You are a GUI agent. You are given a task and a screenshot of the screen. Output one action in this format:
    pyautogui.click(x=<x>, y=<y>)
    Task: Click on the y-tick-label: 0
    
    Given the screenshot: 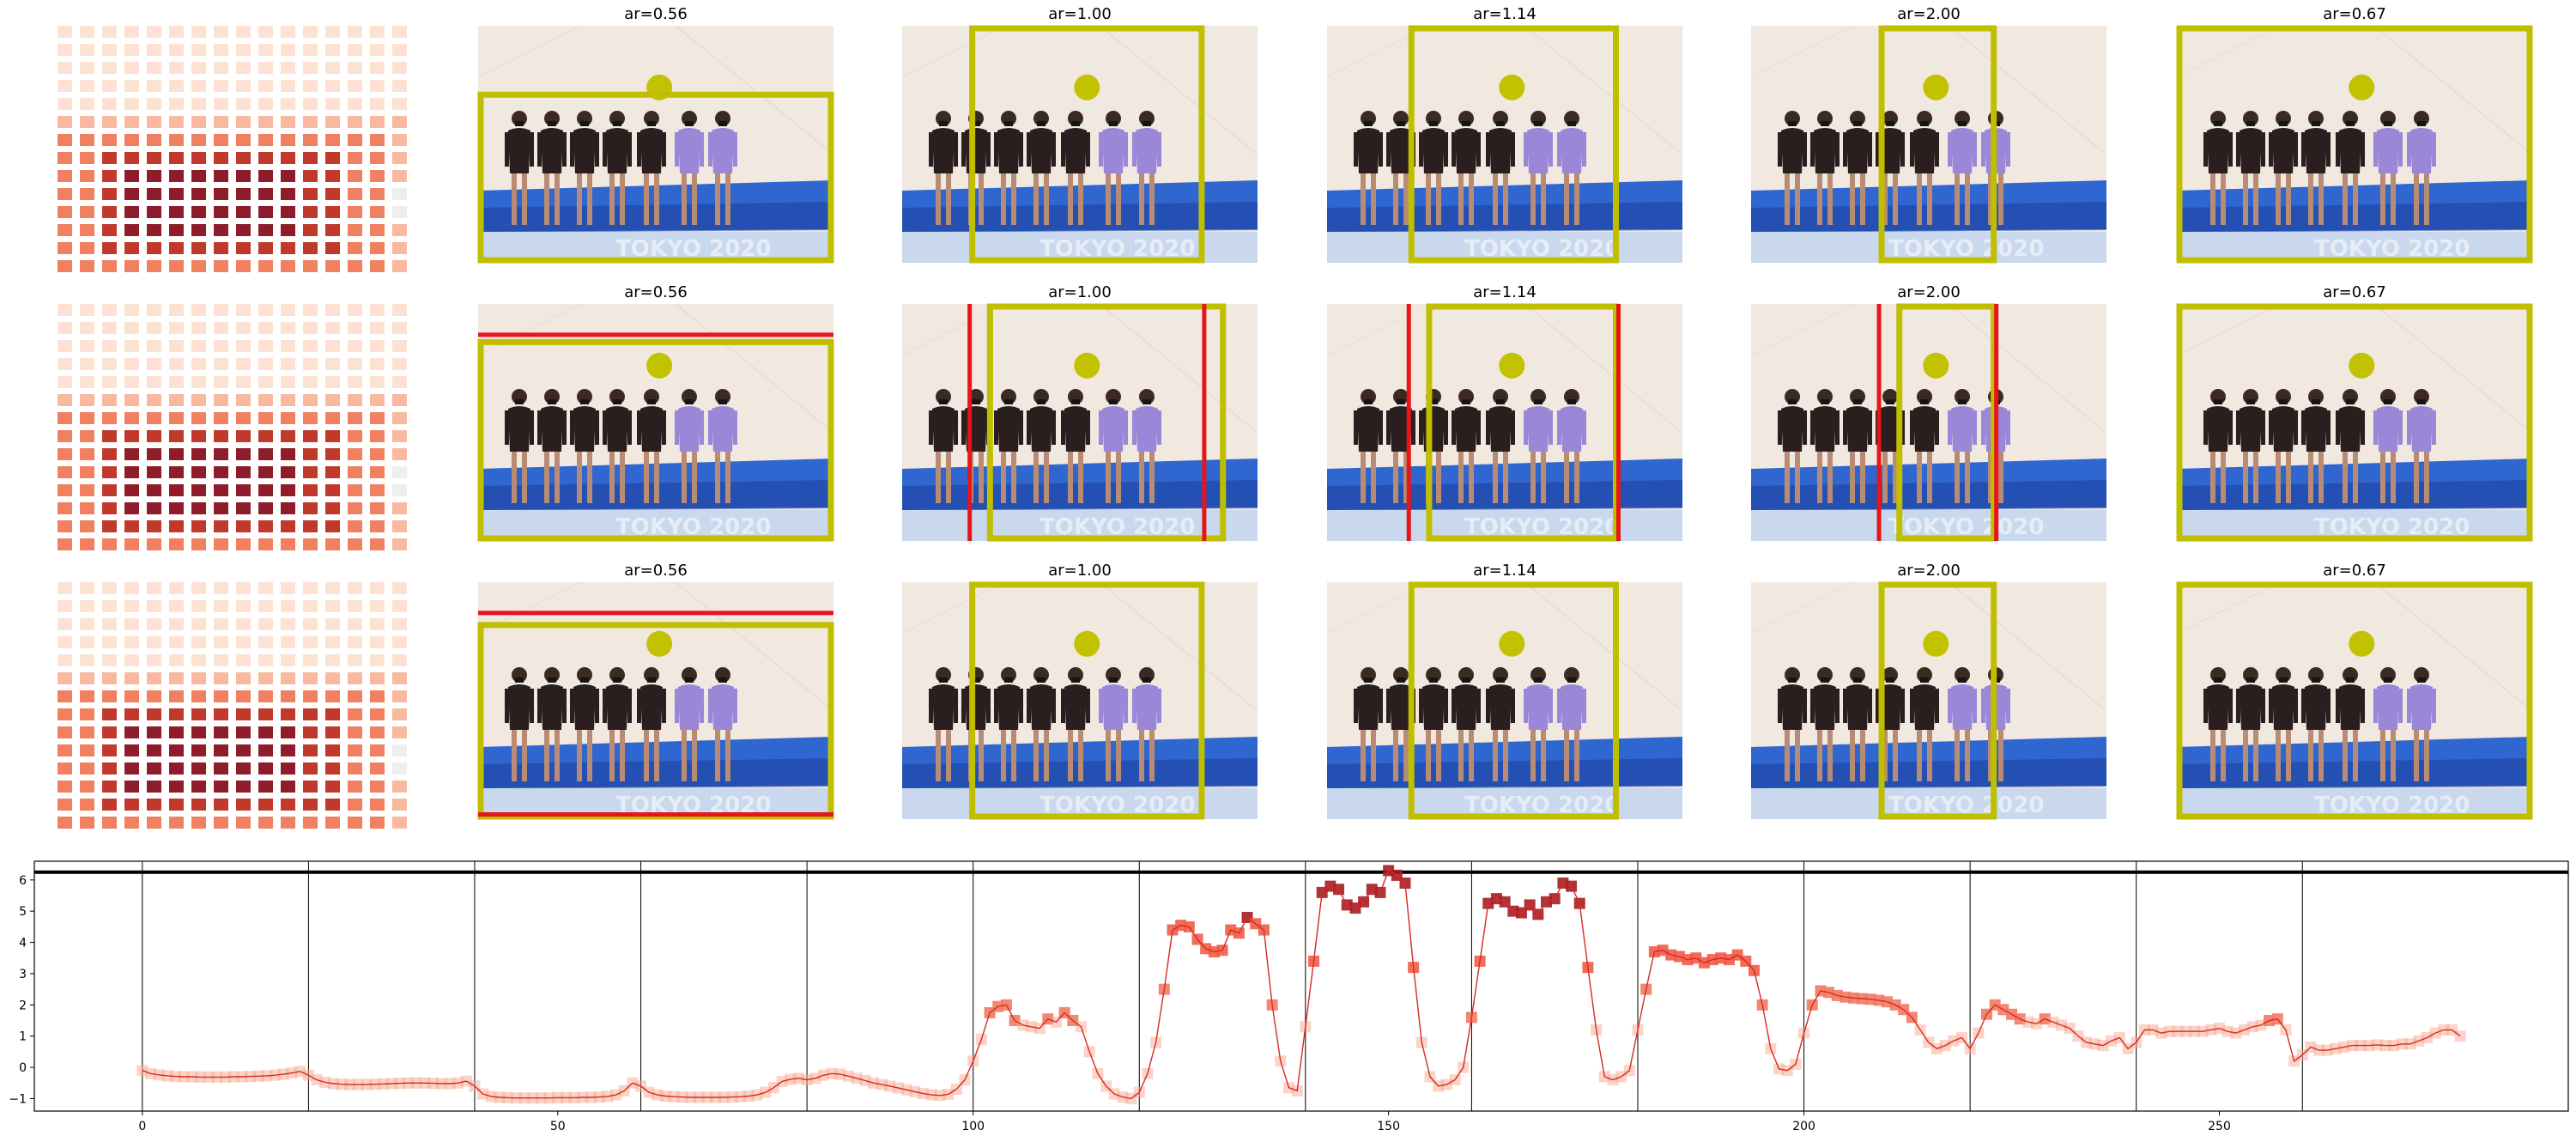 What is the action you would take?
    pyautogui.click(x=23, y=1068)
    